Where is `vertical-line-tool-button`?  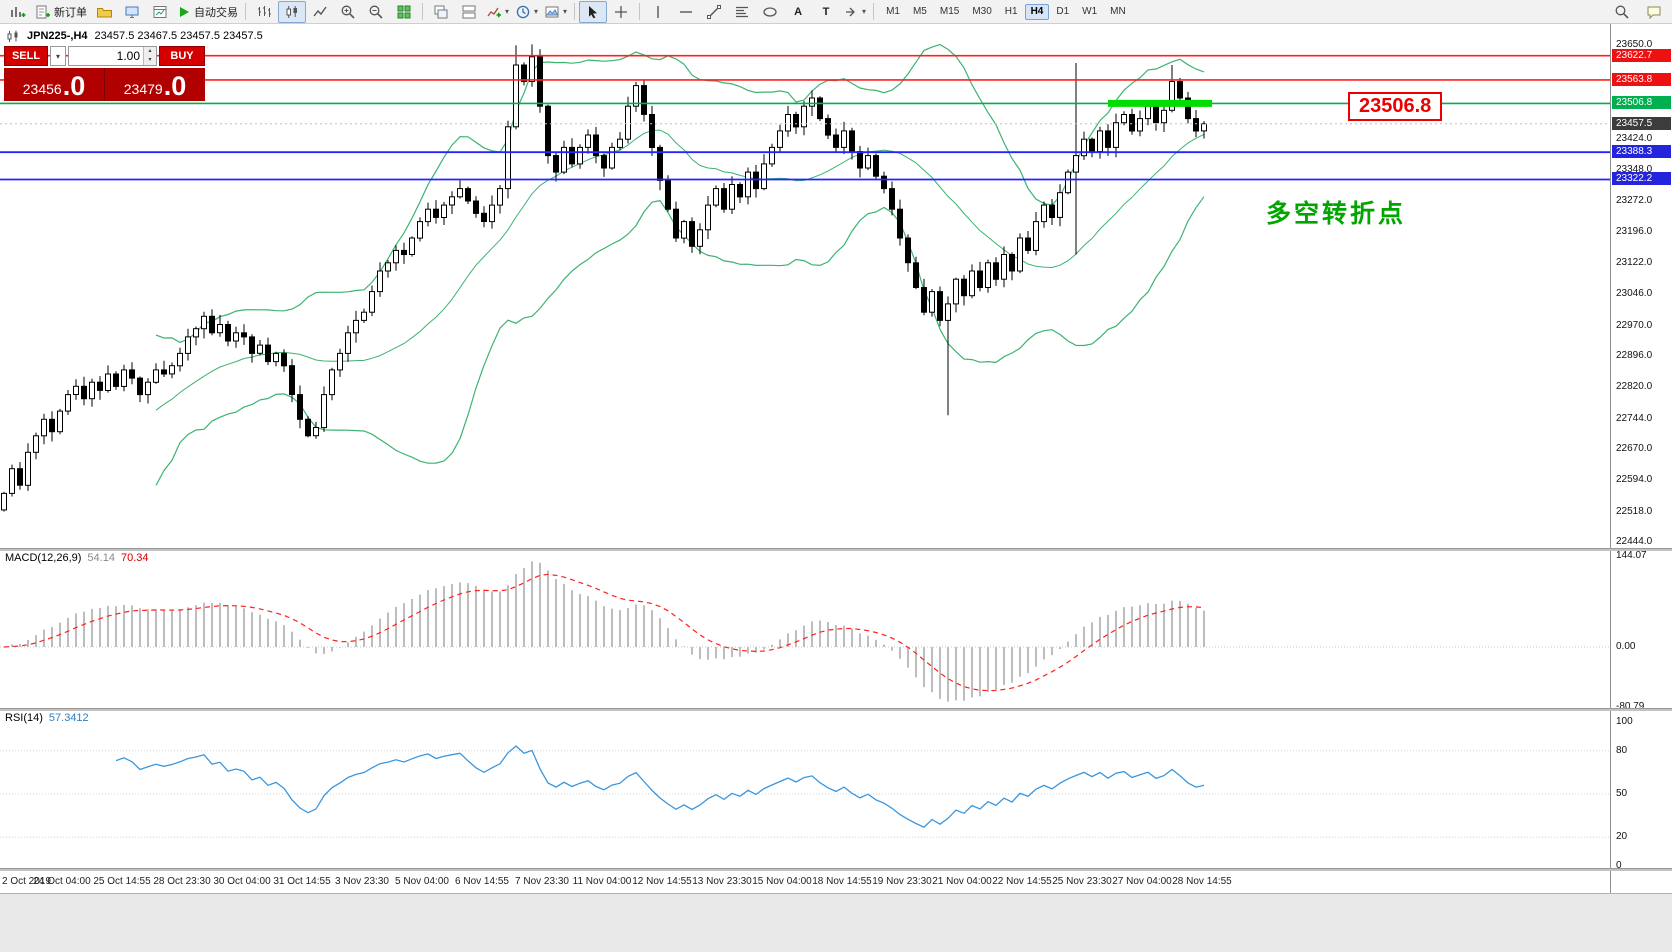 vertical-line-tool-button is located at coordinates (658, 12).